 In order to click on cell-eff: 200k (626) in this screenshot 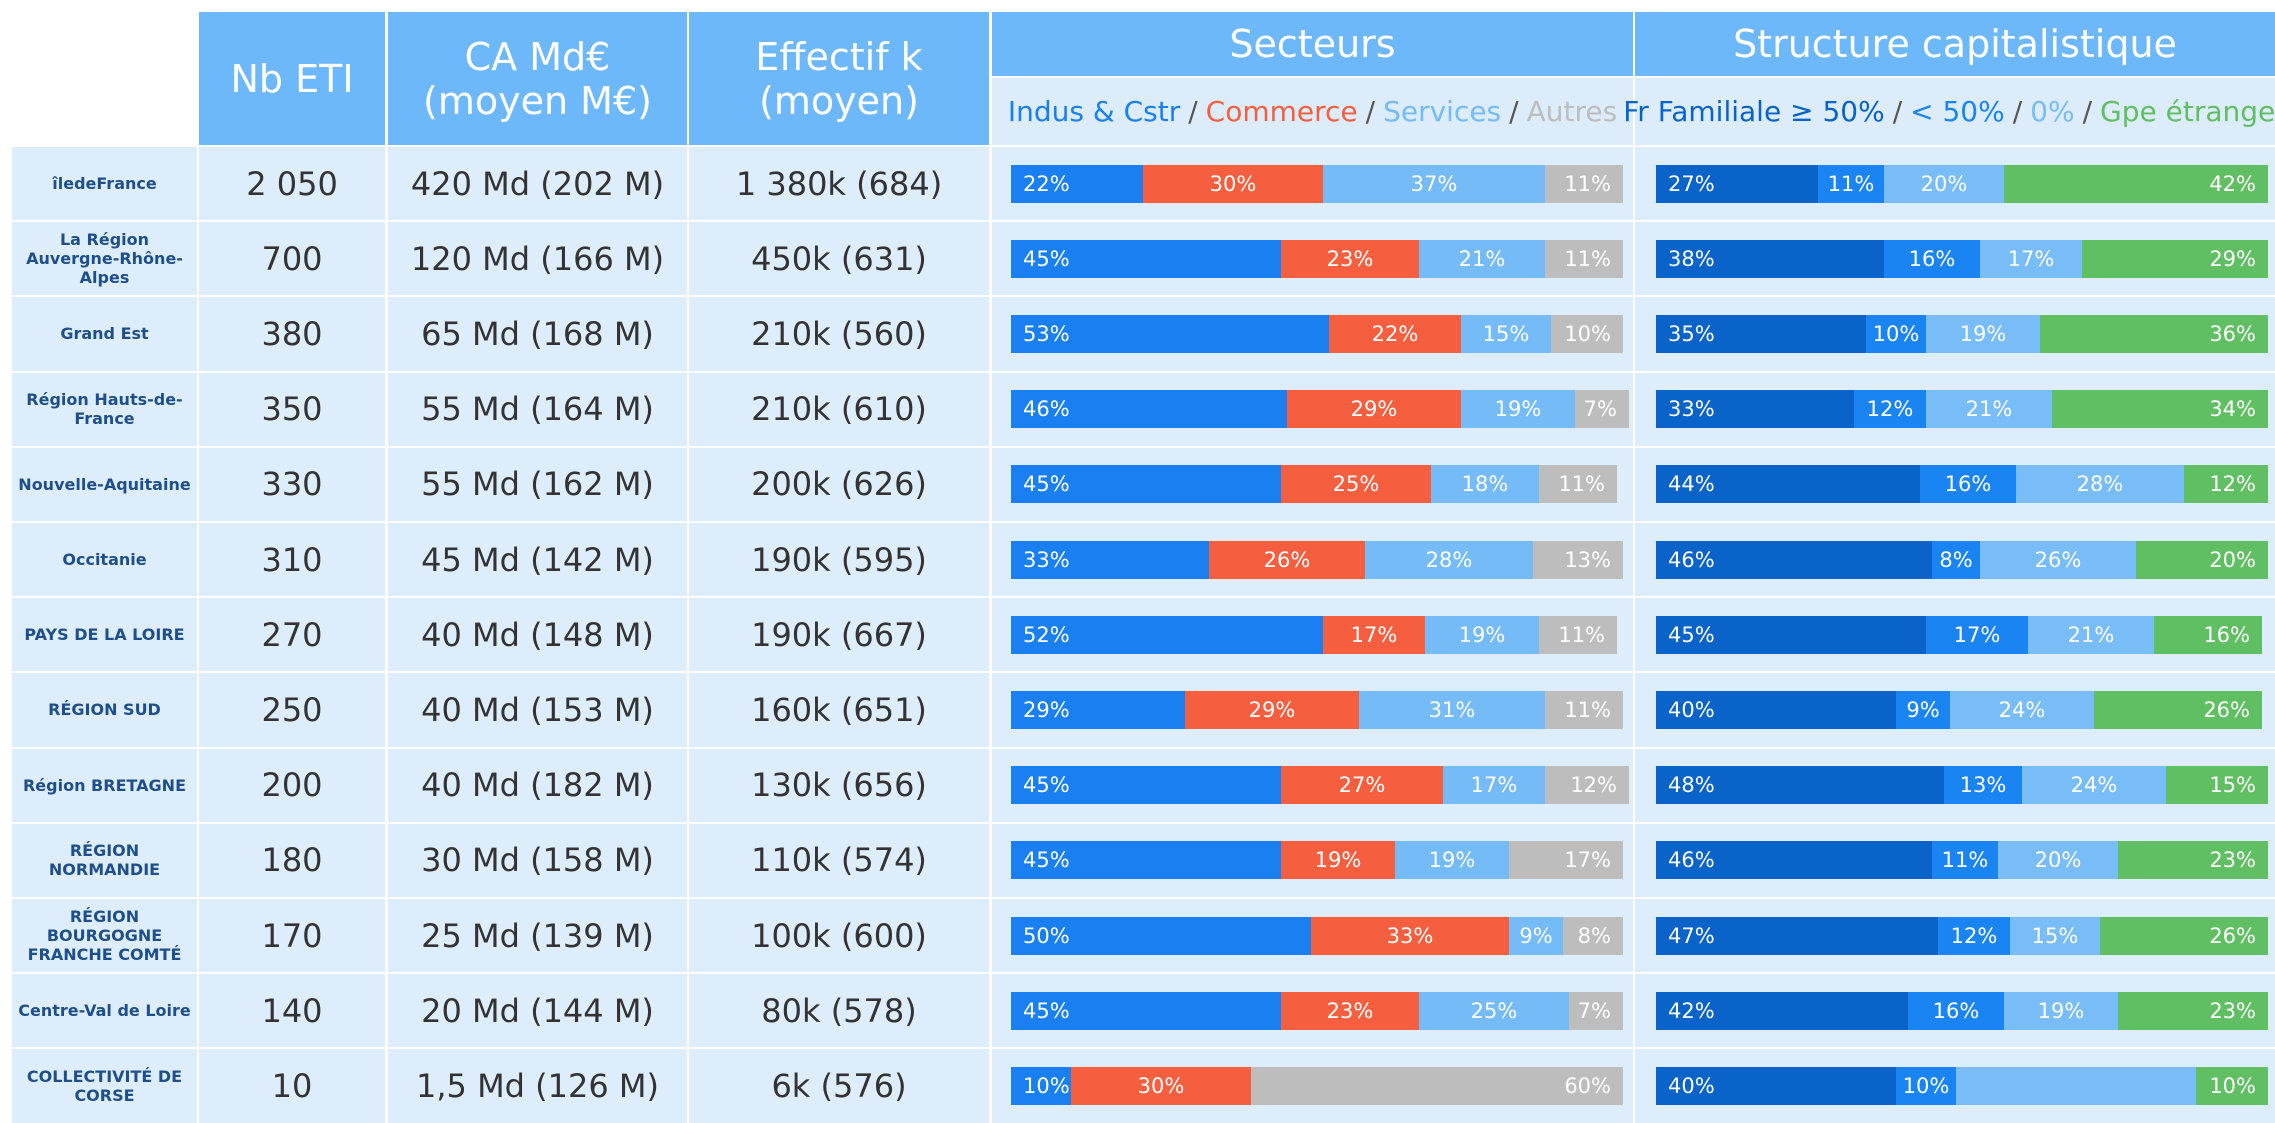, I will do `click(839, 484)`.